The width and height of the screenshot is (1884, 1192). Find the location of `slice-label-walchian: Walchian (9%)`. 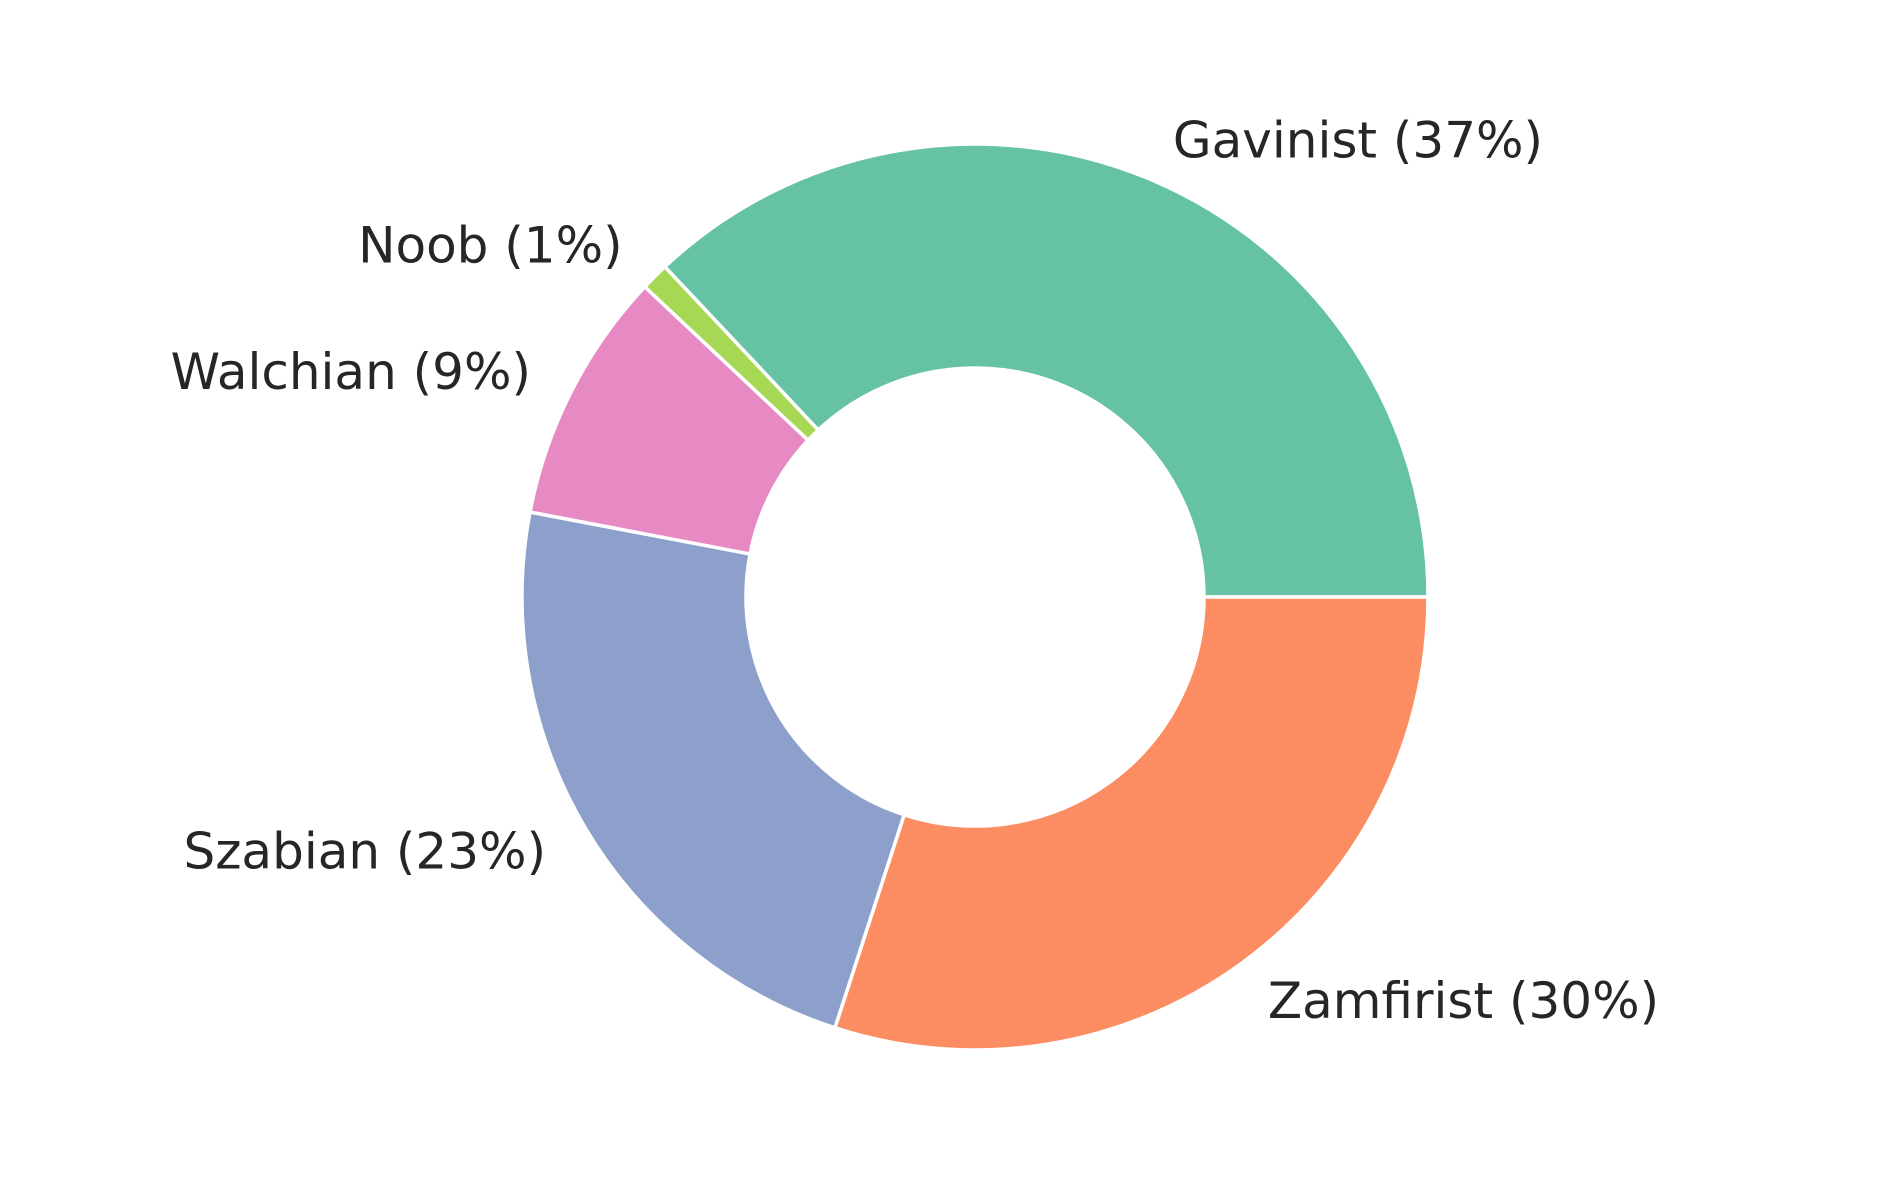

slice-label-walchian: Walchian (9%) is located at coordinates (351, 372).